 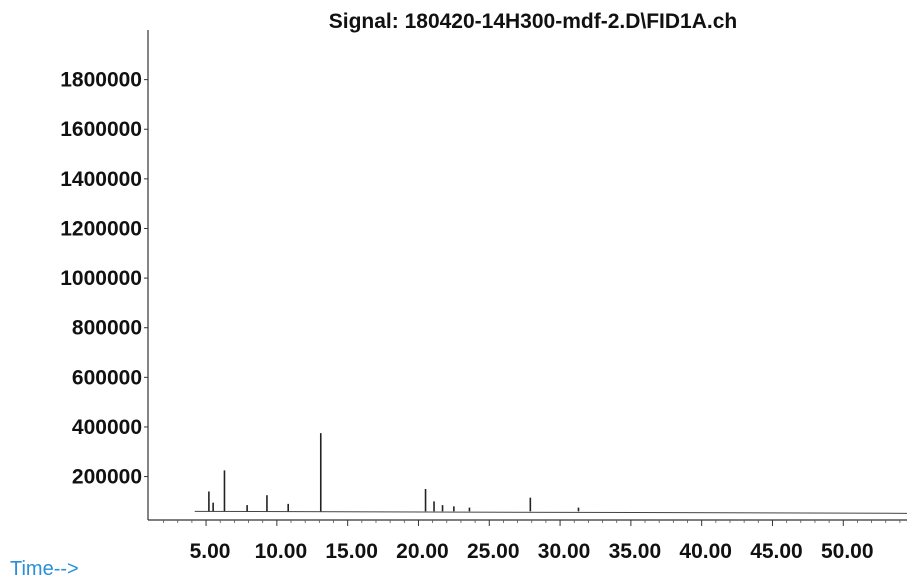 What do you see at coordinates (101, 129) in the screenshot?
I see `y-tick-label: 1600000` at bounding box center [101, 129].